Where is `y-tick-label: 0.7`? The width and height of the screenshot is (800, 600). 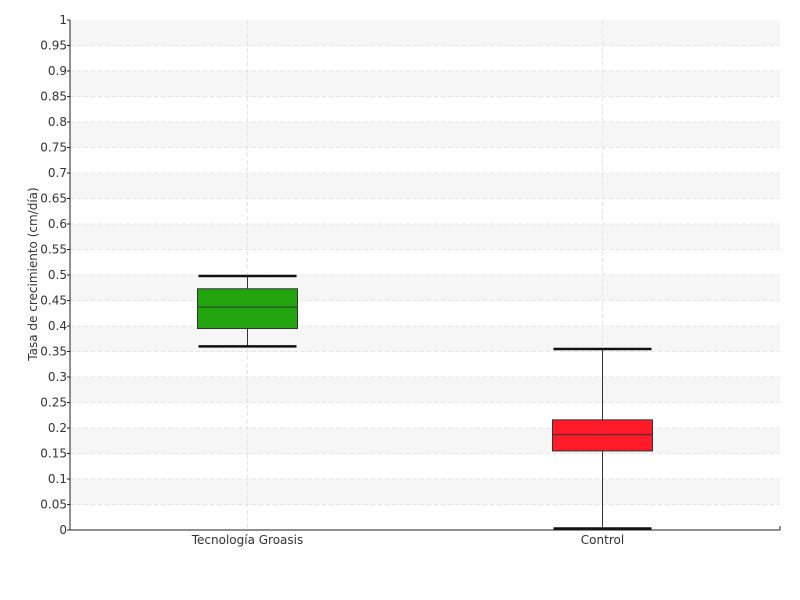 y-tick-label: 0.7 is located at coordinates (57, 173).